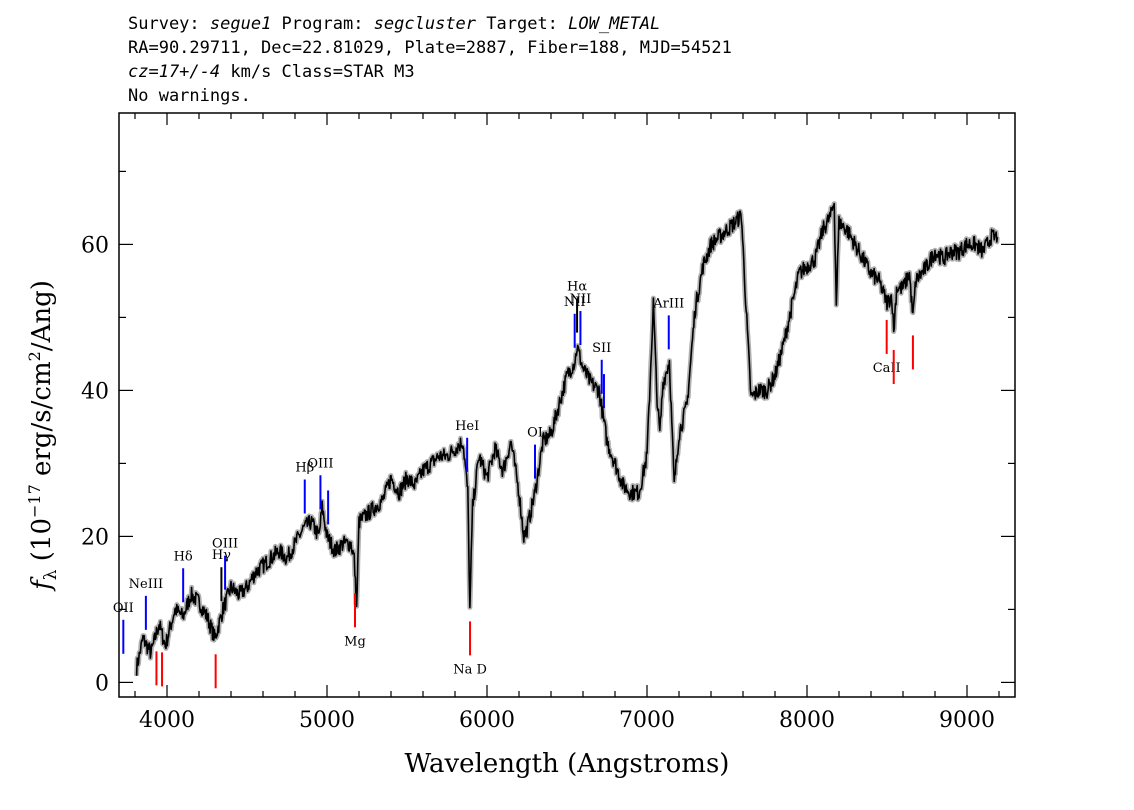 This screenshot has width=1134, height=810. What do you see at coordinates (304, 467) in the screenshot?
I see `line-marker-label: Hβ` at bounding box center [304, 467].